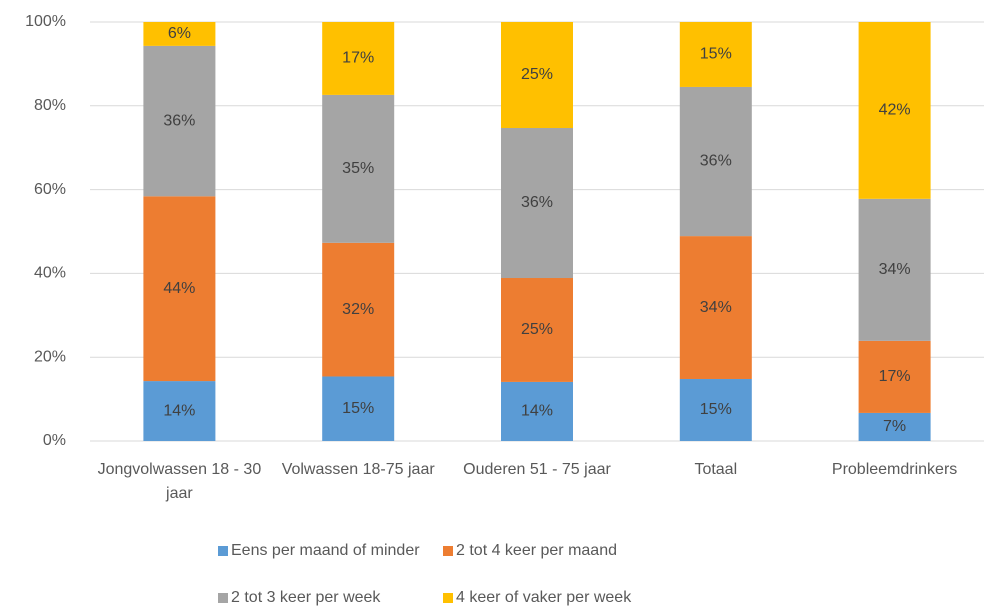 This screenshot has width=984, height=610. Describe the element at coordinates (544, 597) in the screenshot. I see `legend-label: 4 keer of vaker per week` at that location.